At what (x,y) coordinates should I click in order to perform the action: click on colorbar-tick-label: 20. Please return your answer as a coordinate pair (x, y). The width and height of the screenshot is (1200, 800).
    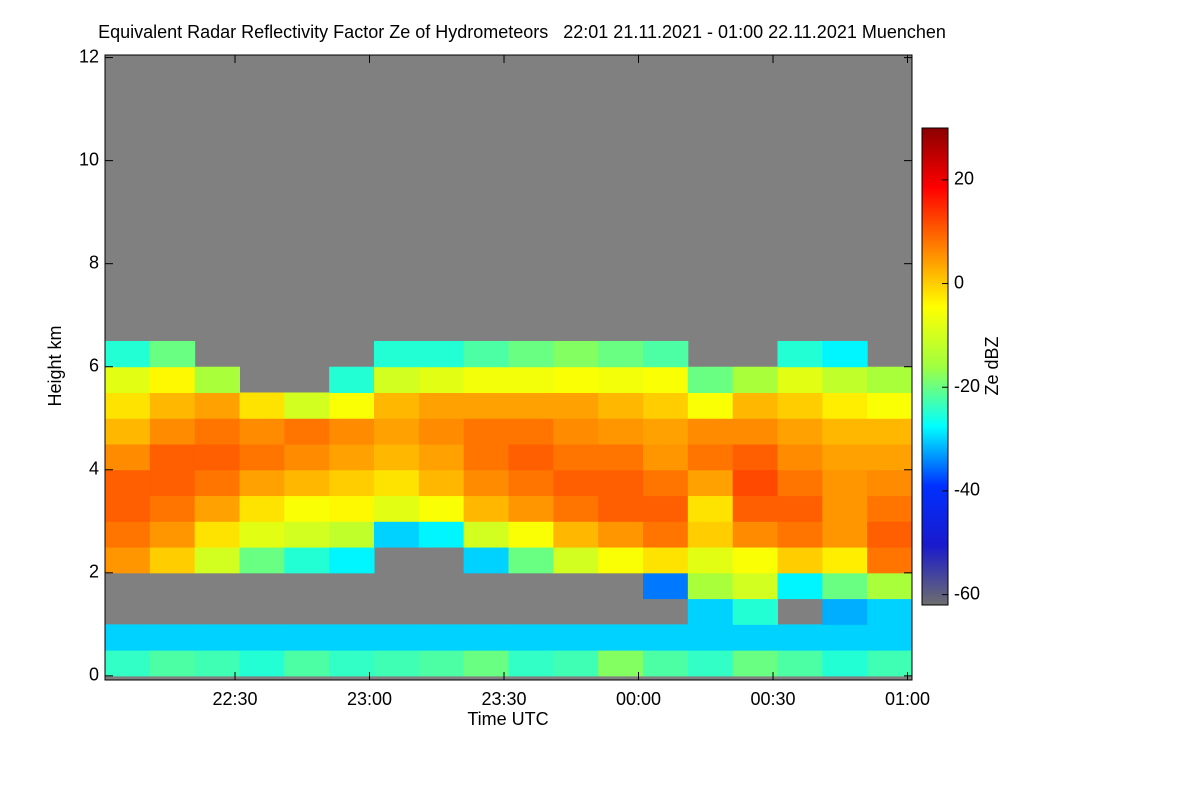
    Looking at the image, I should click on (964, 179).